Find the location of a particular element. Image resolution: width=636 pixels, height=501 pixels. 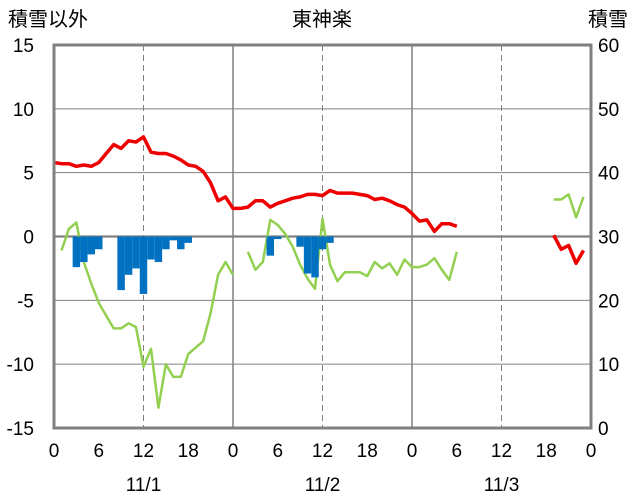

chart-title: 東神楽 is located at coordinates (322, 19).